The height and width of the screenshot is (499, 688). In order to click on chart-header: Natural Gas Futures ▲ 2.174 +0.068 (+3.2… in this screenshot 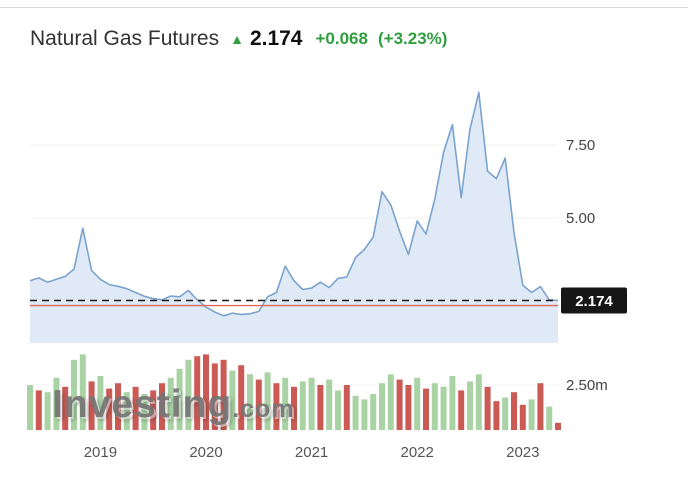, I will do `click(243, 39)`.